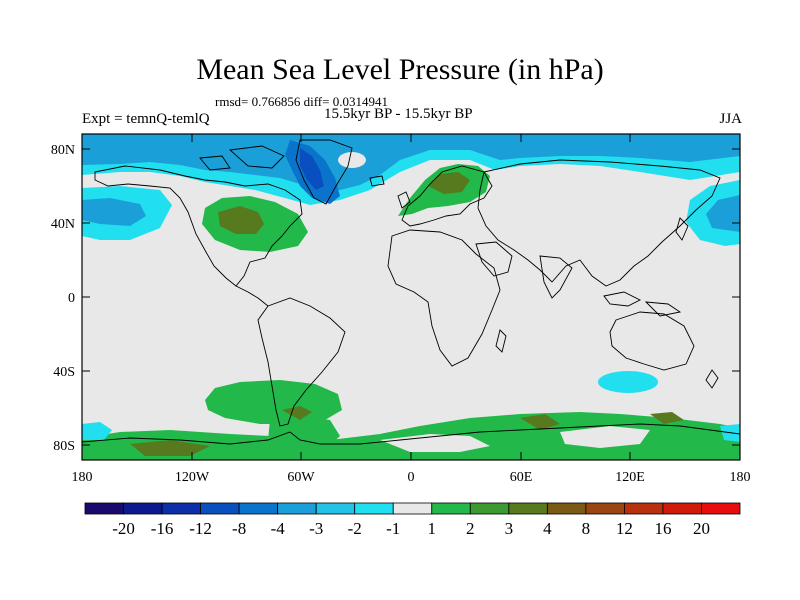 The height and width of the screenshot is (600, 800). I want to click on colorbar-label: 2, so click(470, 528).